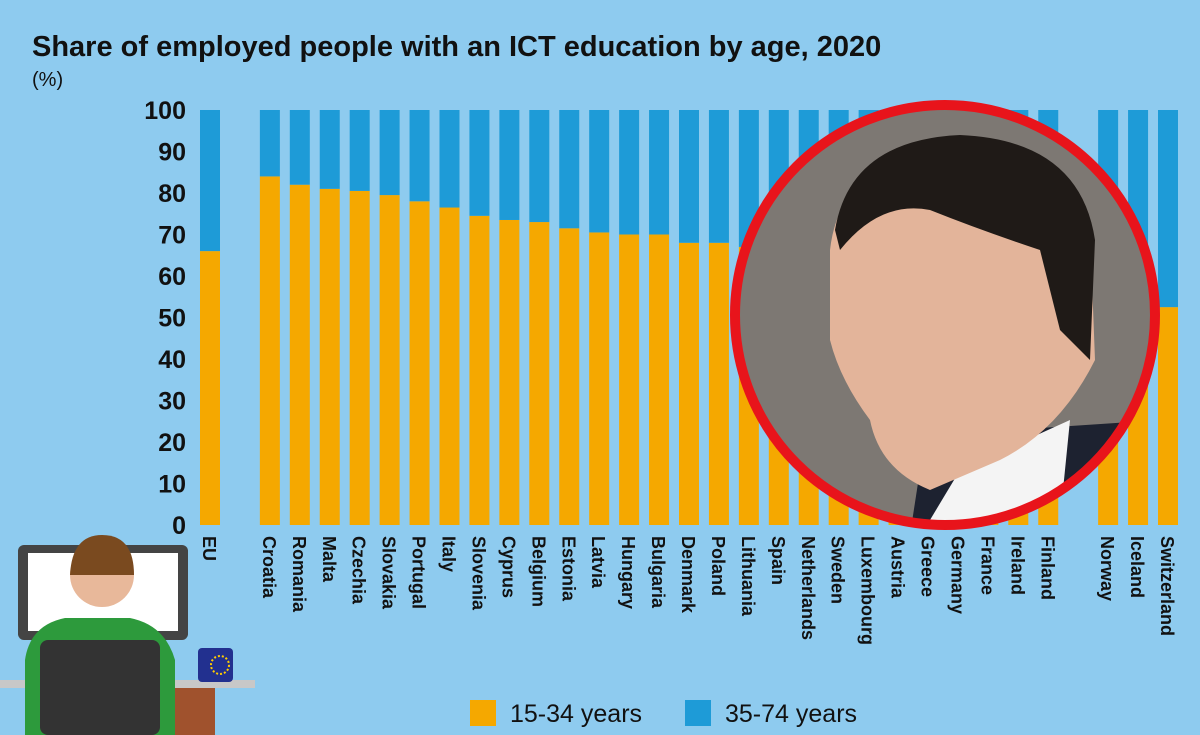 The height and width of the screenshot is (735, 1200). Describe the element at coordinates (538, 571) in the screenshot. I see `x-tick-label: Belgium` at that location.